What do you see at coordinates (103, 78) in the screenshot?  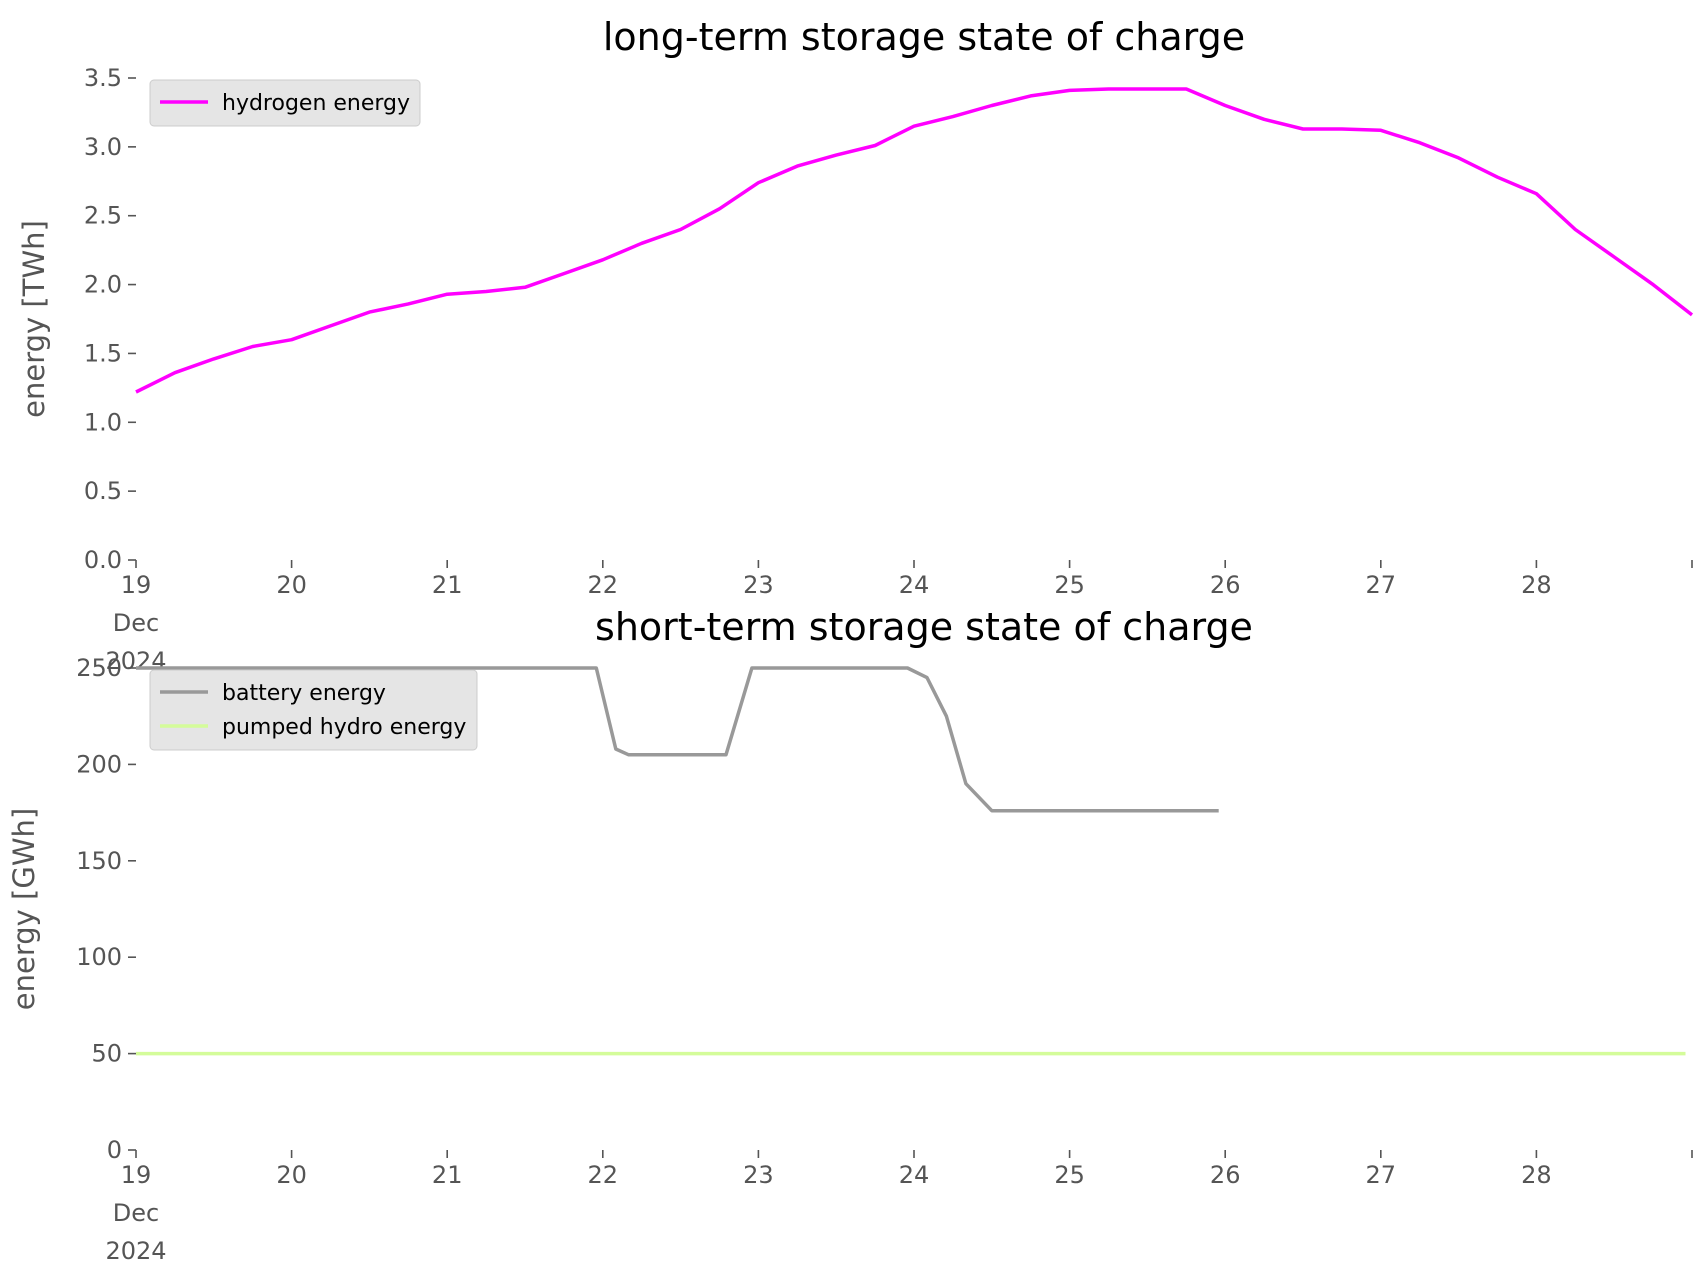 I see `y-tick-label: 3.5` at bounding box center [103, 78].